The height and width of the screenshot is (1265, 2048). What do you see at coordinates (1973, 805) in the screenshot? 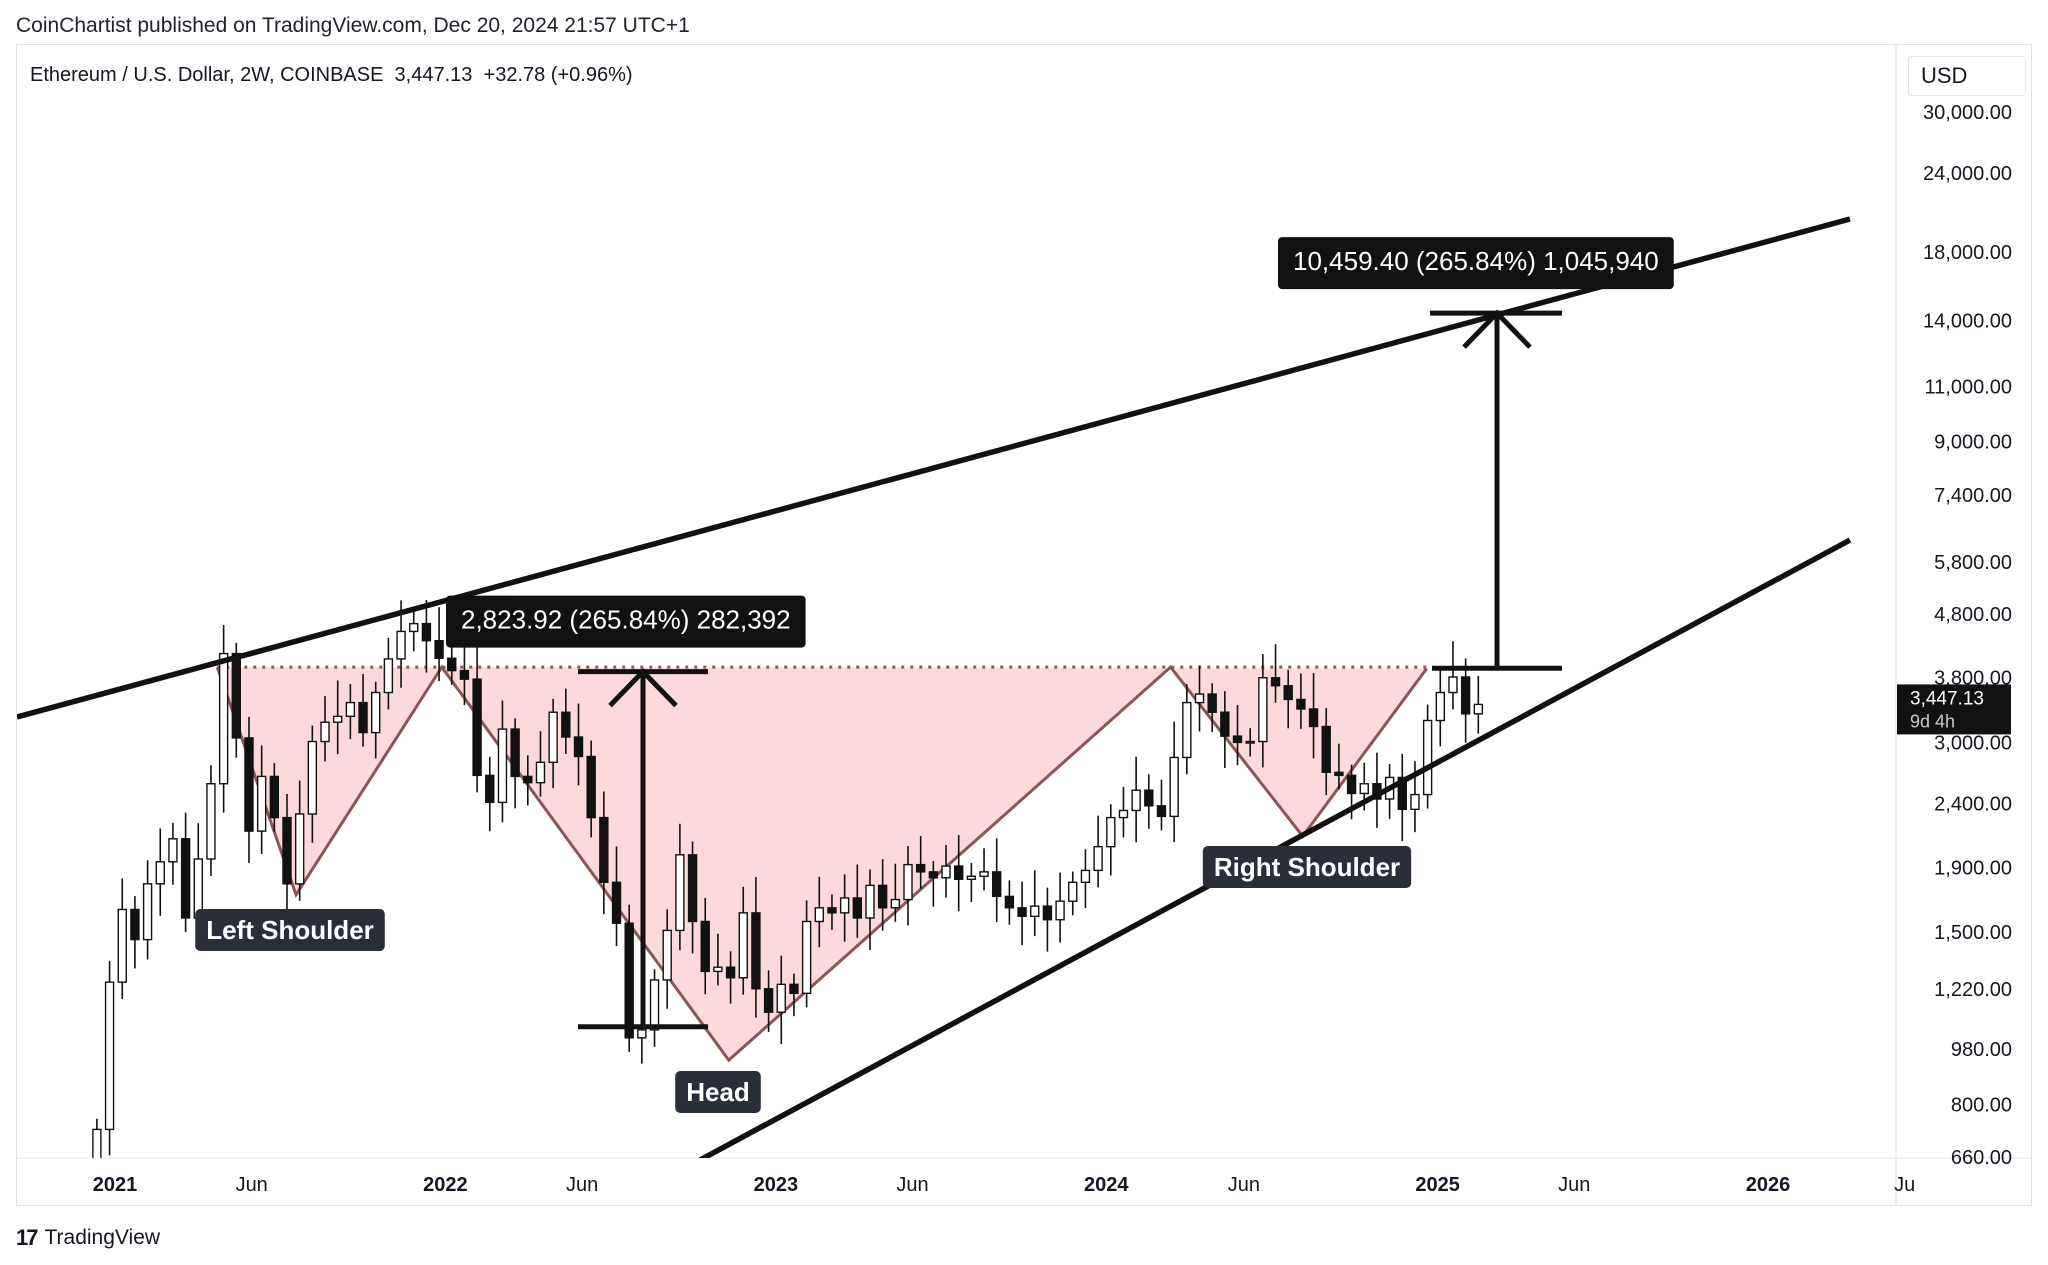
I see `price-tick-label: 2,400.00` at bounding box center [1973, 805].